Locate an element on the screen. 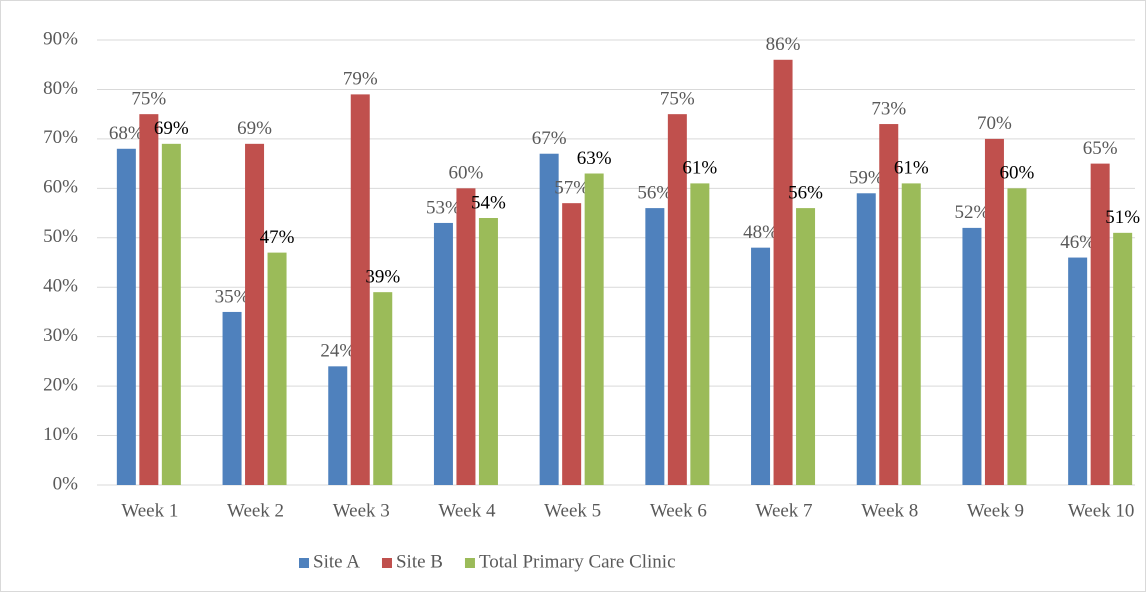 This screenshot has height=592, width=1146. y-tick-label: 80% is located at coordinates (60, 88).